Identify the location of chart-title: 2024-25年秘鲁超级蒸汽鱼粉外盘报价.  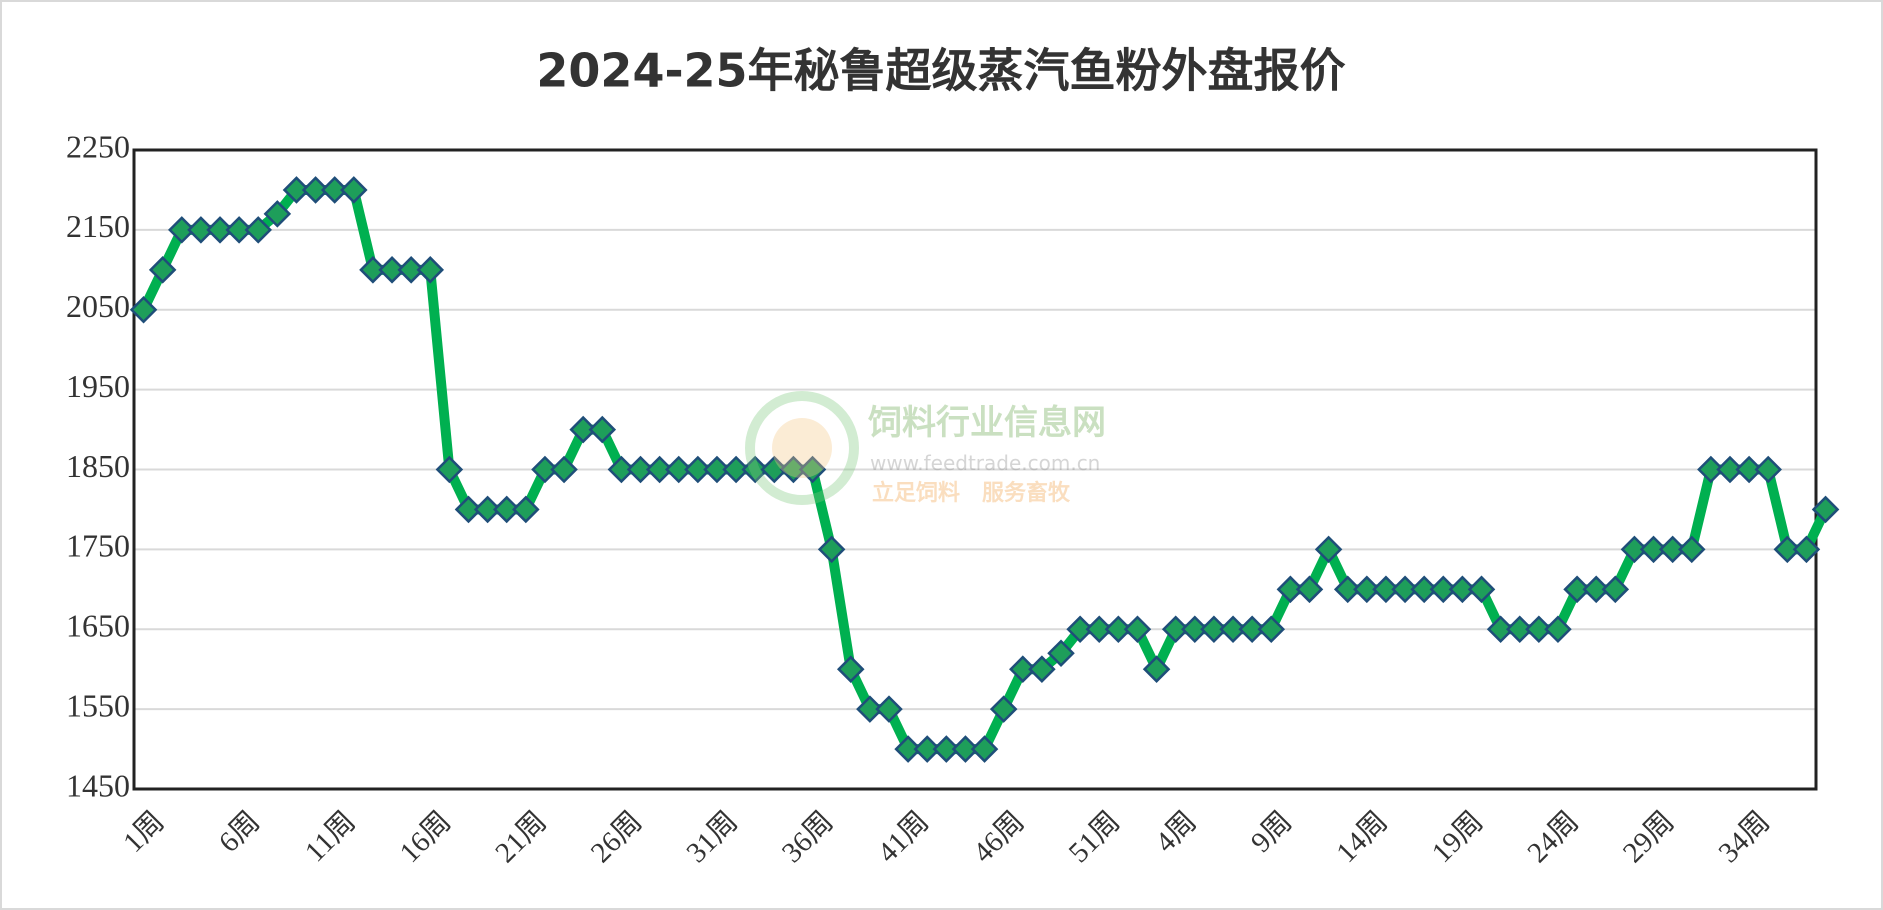
(940, 71).